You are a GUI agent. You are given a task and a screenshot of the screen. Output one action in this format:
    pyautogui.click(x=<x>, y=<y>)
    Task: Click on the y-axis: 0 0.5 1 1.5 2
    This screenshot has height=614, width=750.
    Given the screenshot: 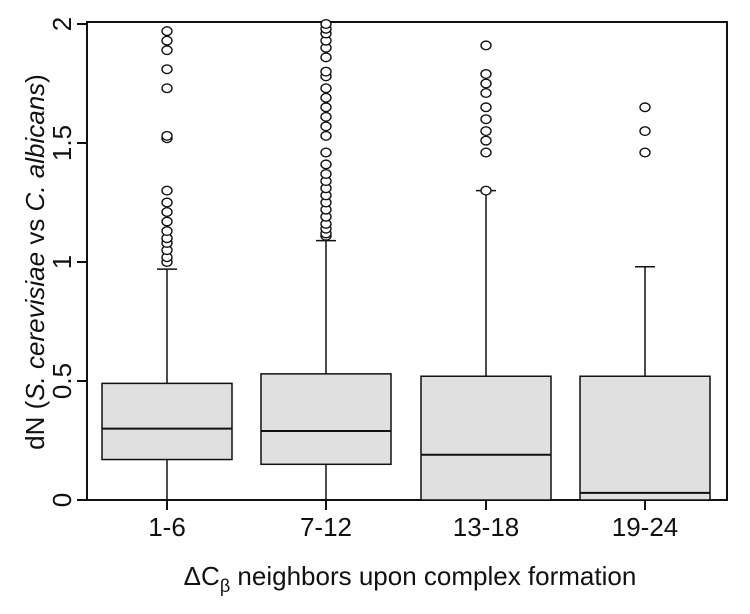 What is the action you would take?
    pyautogui.click(x=67, y=262)
    